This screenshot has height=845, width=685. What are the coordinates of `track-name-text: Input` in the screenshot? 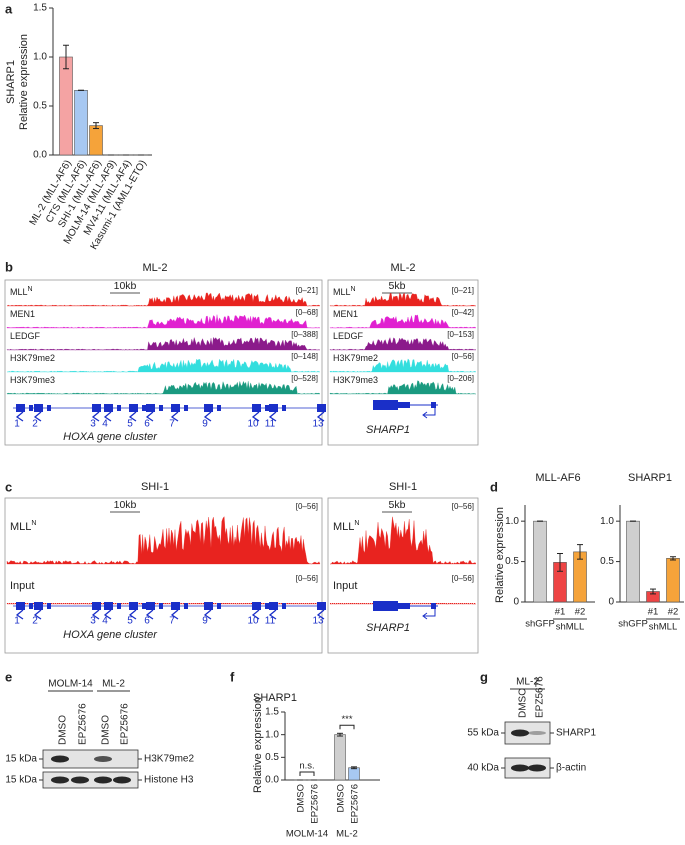 It's located at (22, 586).